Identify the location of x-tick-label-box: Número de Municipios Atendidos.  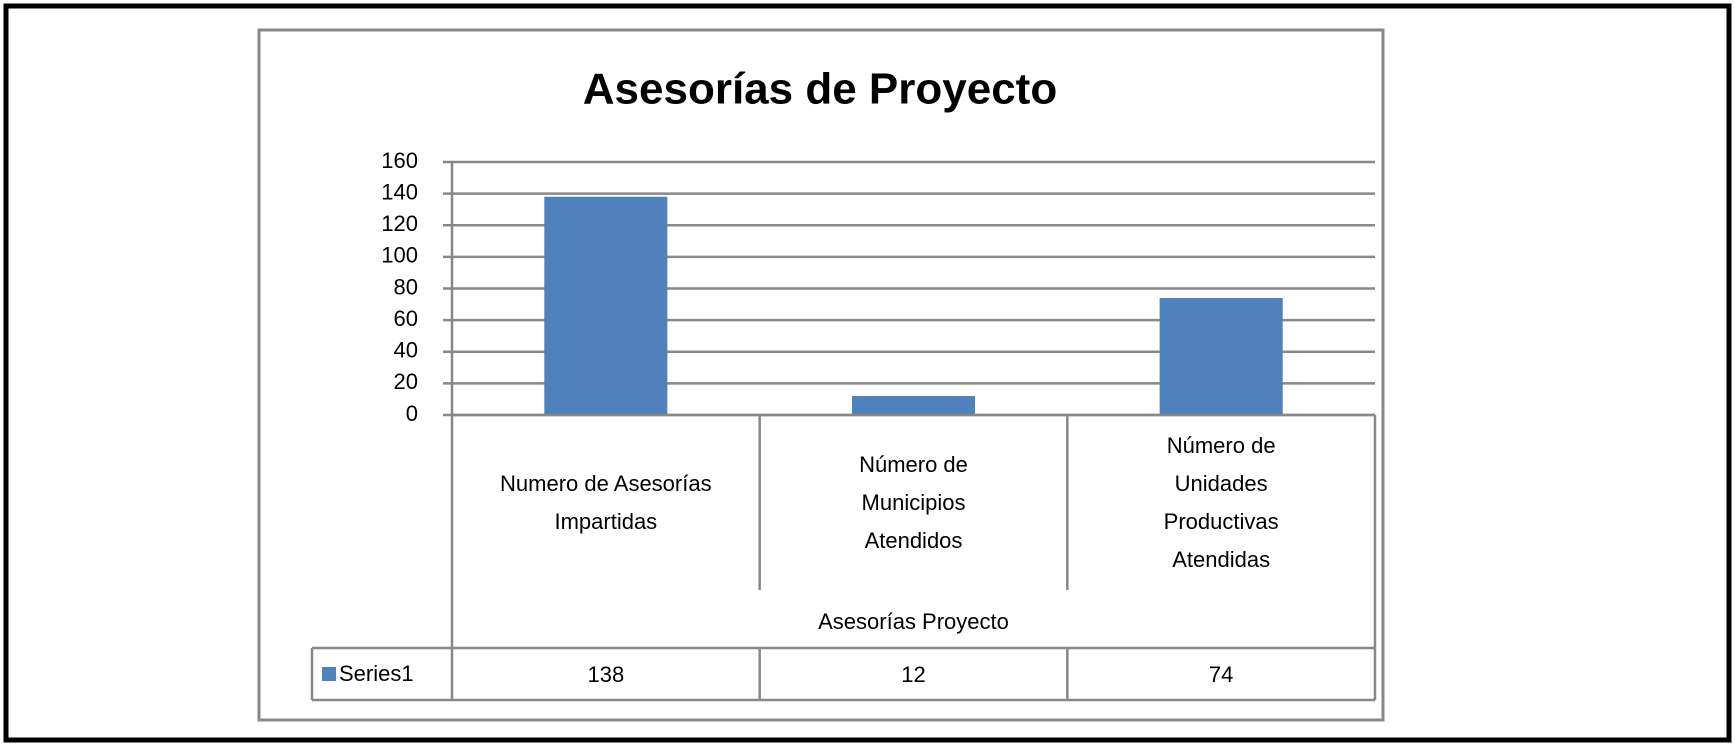
(913, 502).